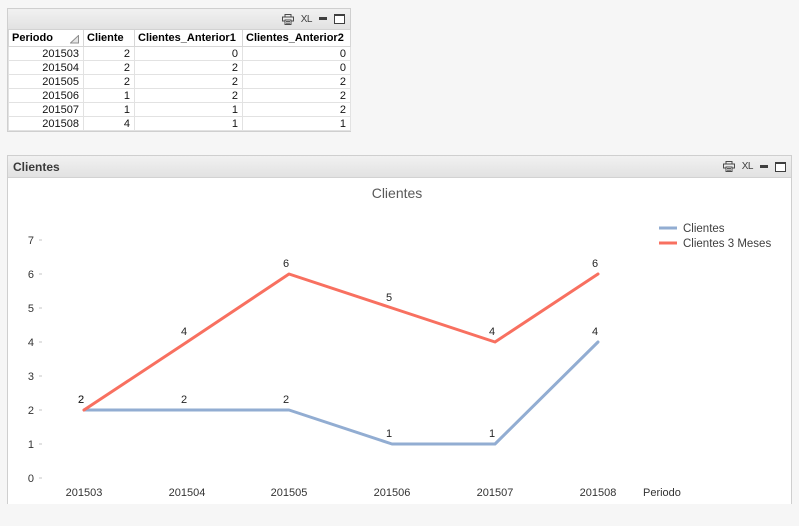 This screenshot has width=799, height=526. What do you see at coordinates (31, 479) in the screenshot?
I see `y-axis-tick-label: 0` at bounding box center [31, 479].